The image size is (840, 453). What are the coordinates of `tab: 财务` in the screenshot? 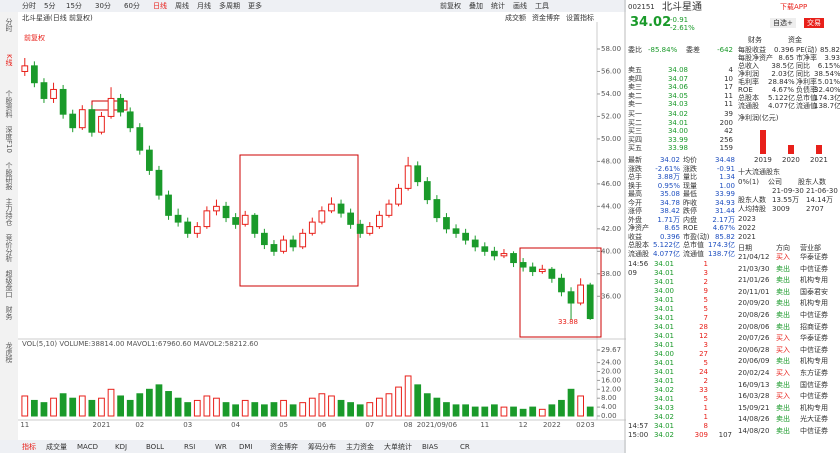 It's located at (755, 40).